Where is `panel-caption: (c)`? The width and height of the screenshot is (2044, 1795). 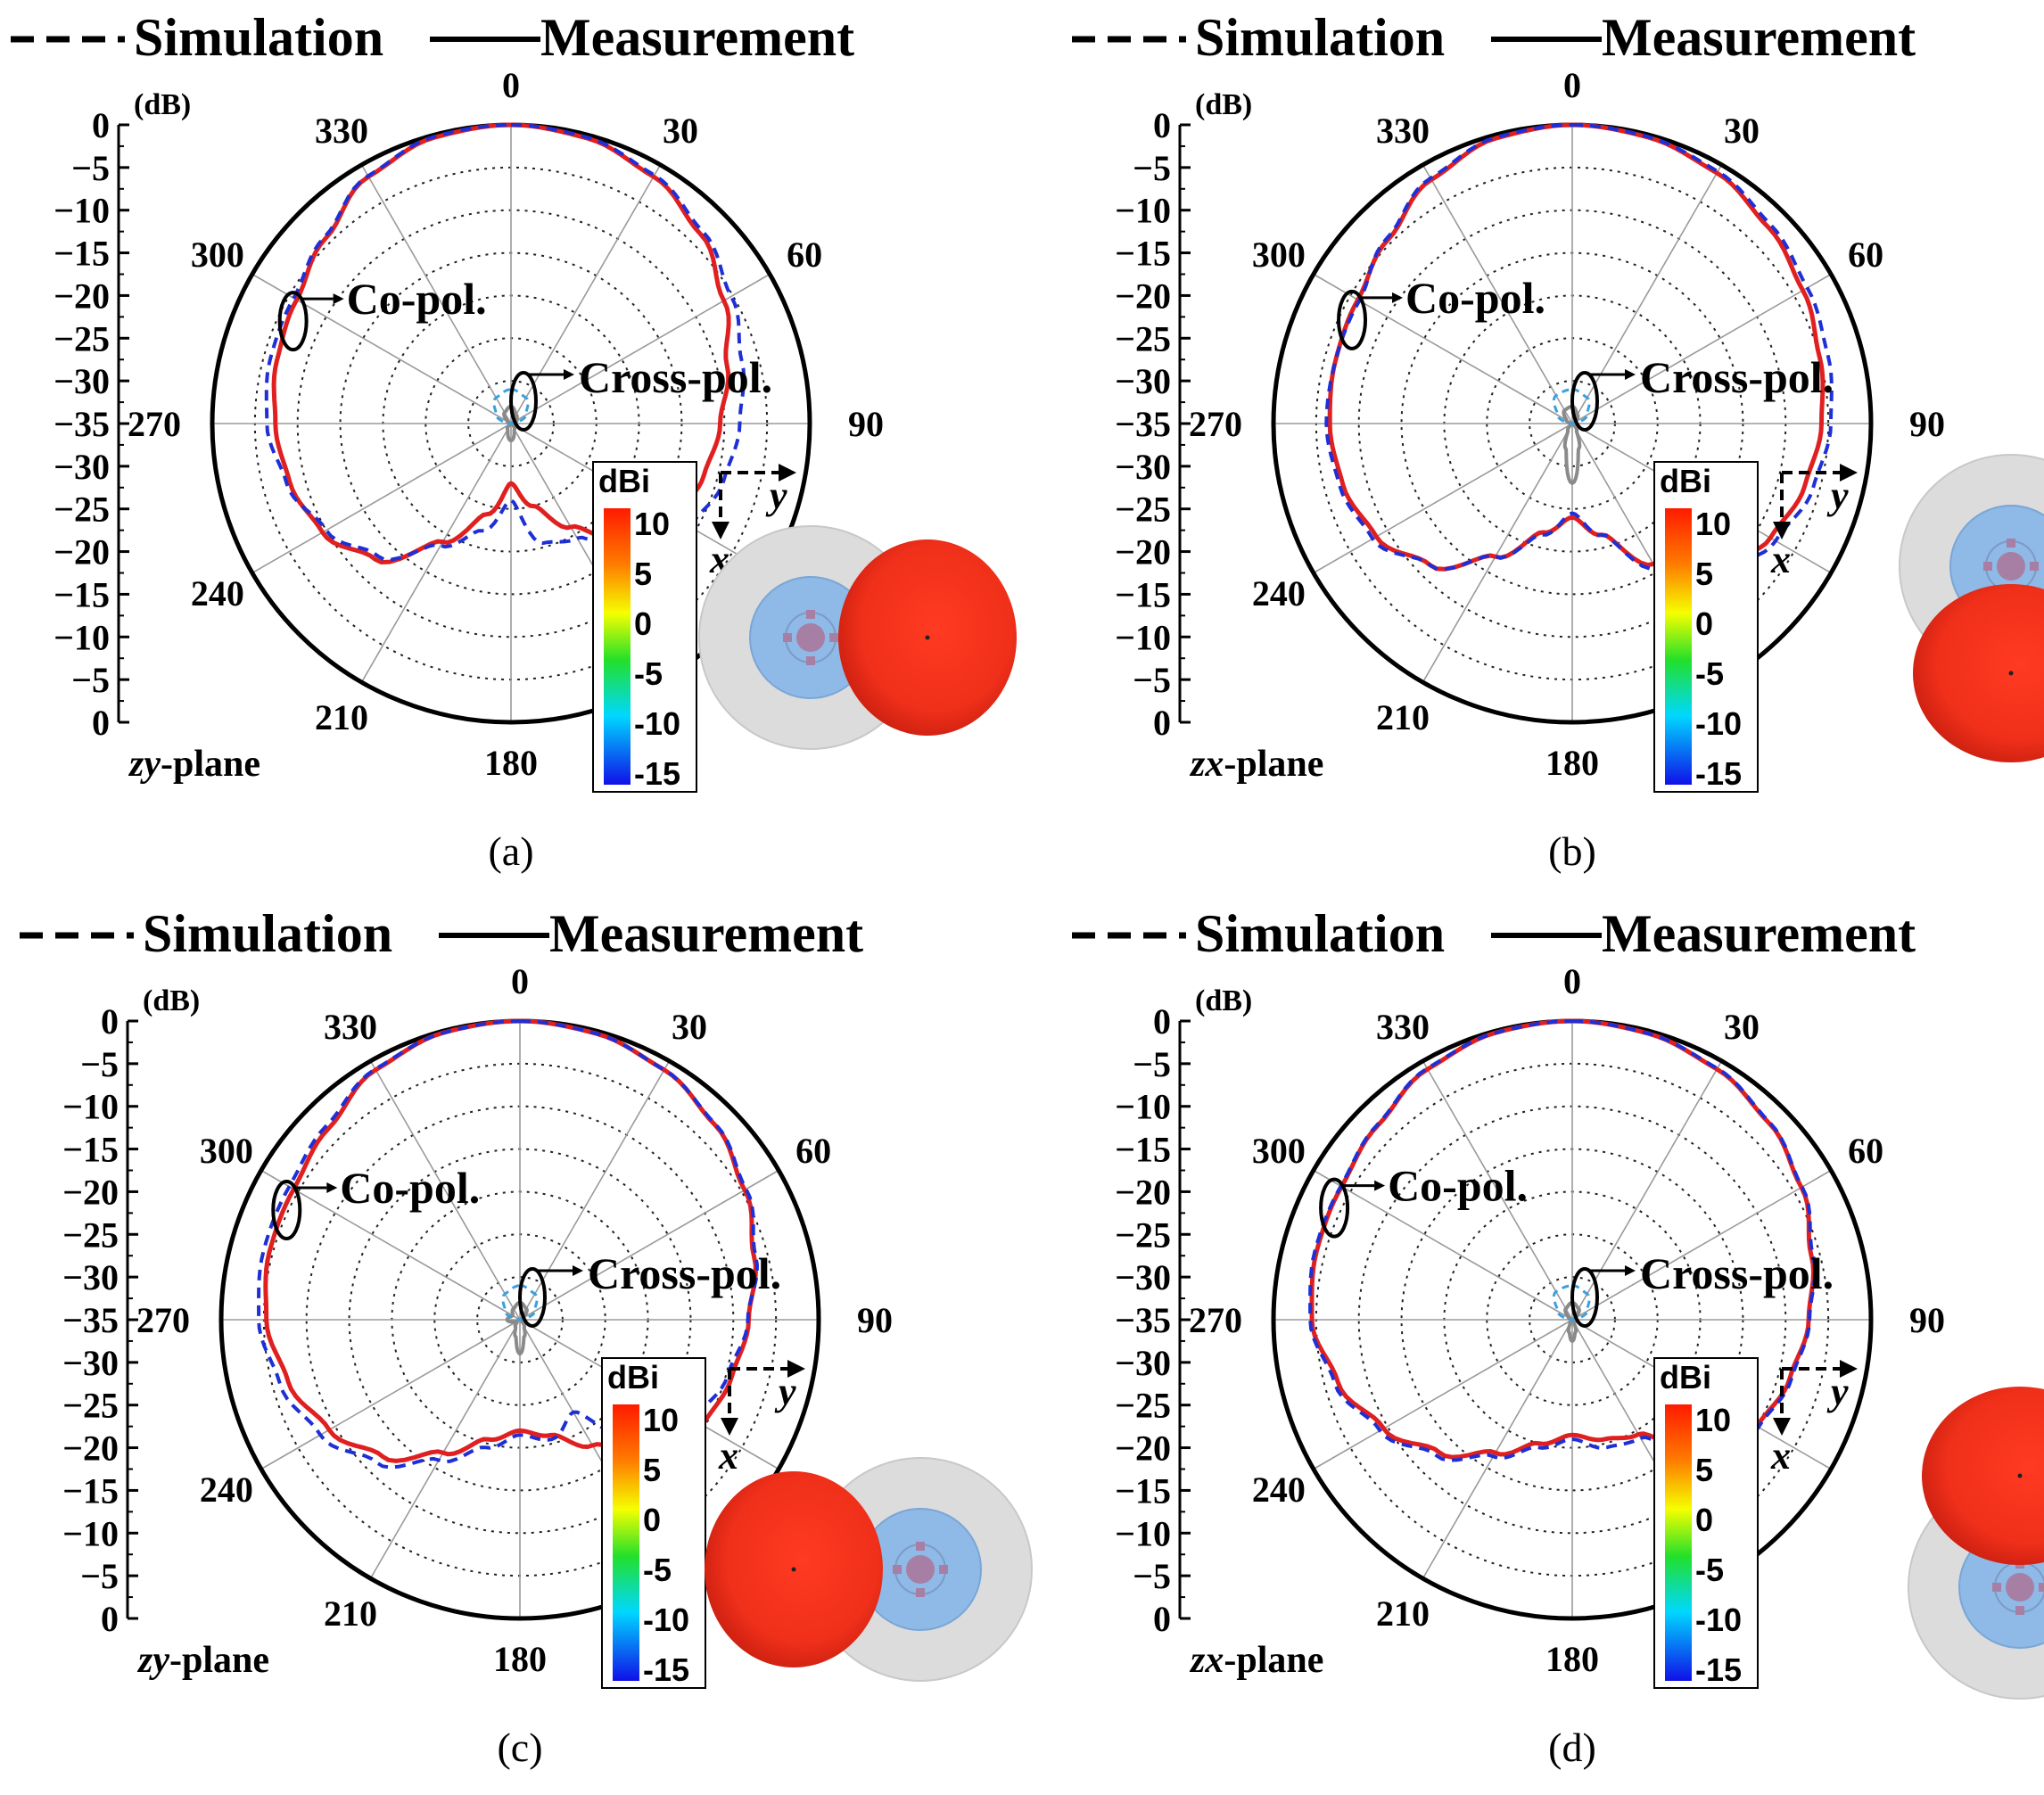 panel-caption: (c) is located at coordinates (519, 1747).